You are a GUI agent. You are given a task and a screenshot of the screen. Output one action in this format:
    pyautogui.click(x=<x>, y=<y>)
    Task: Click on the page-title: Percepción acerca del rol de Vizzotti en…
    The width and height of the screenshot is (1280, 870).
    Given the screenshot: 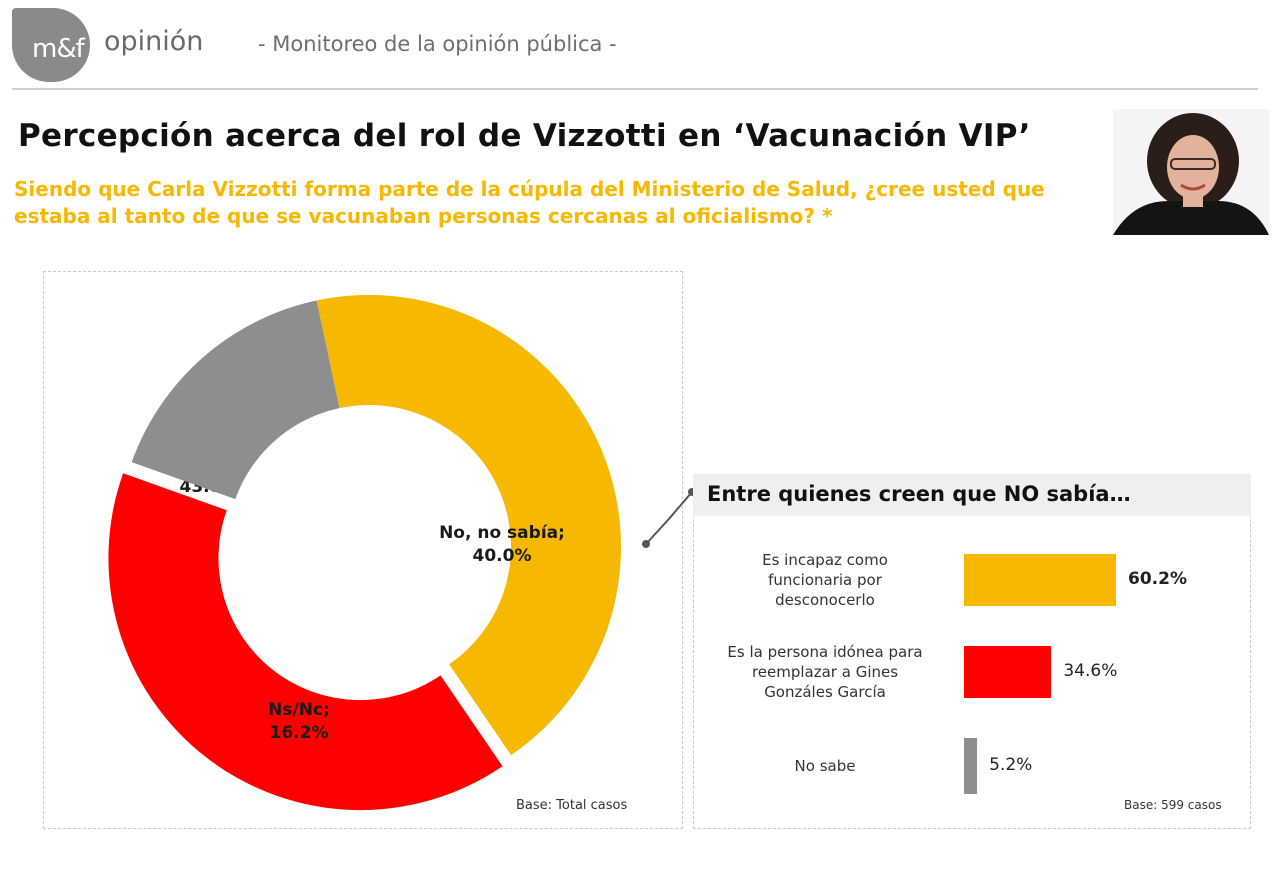 What is the action you would take?
    pyautogui.click(x=524, y=136)
    